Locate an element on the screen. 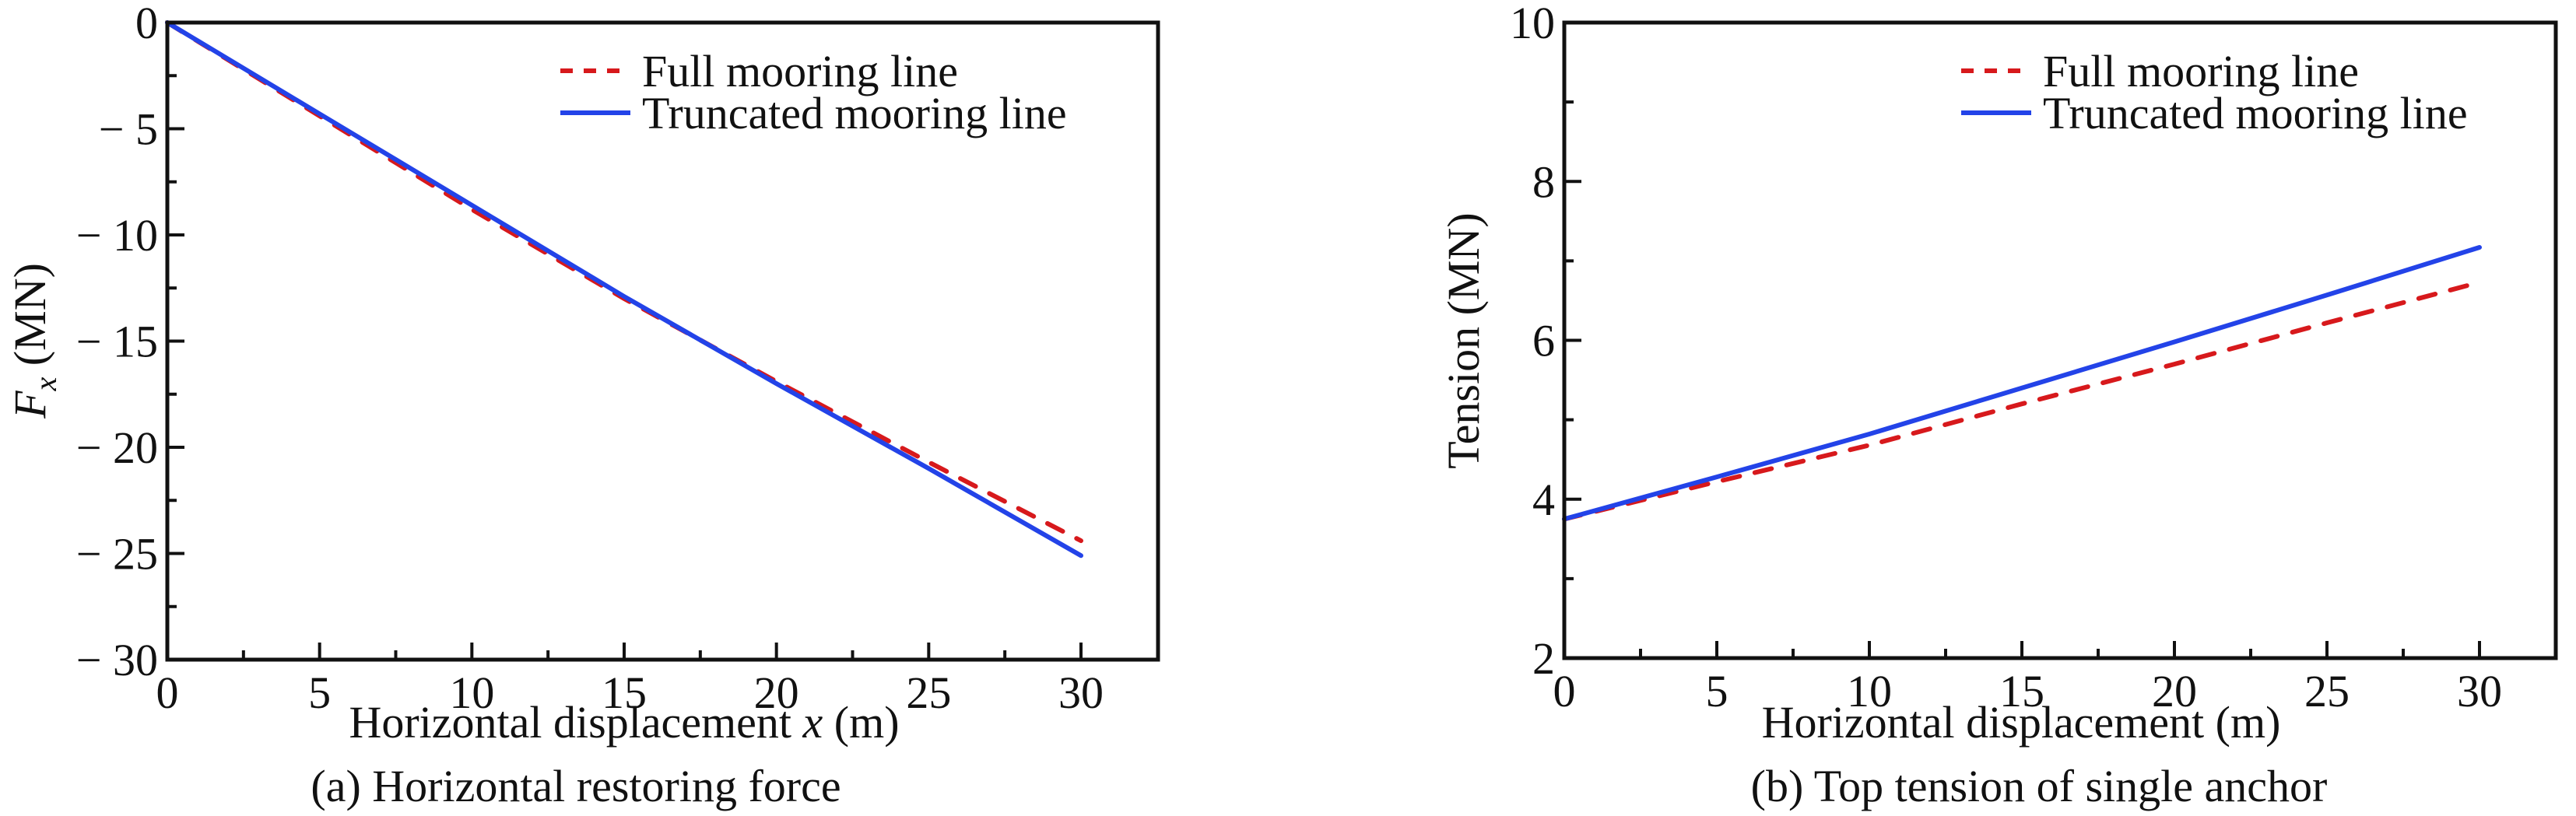 The width and height of the screenshot is (2576, 816). panel-a-caption: (a) Horizontal restoring force is located at coordinates (576, 786).